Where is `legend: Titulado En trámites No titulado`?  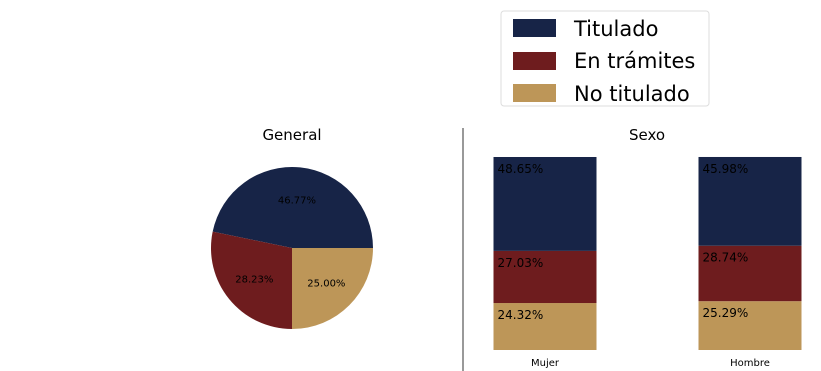 legend: Titulado En trámites No titulado is located at coordinates (605, 58).